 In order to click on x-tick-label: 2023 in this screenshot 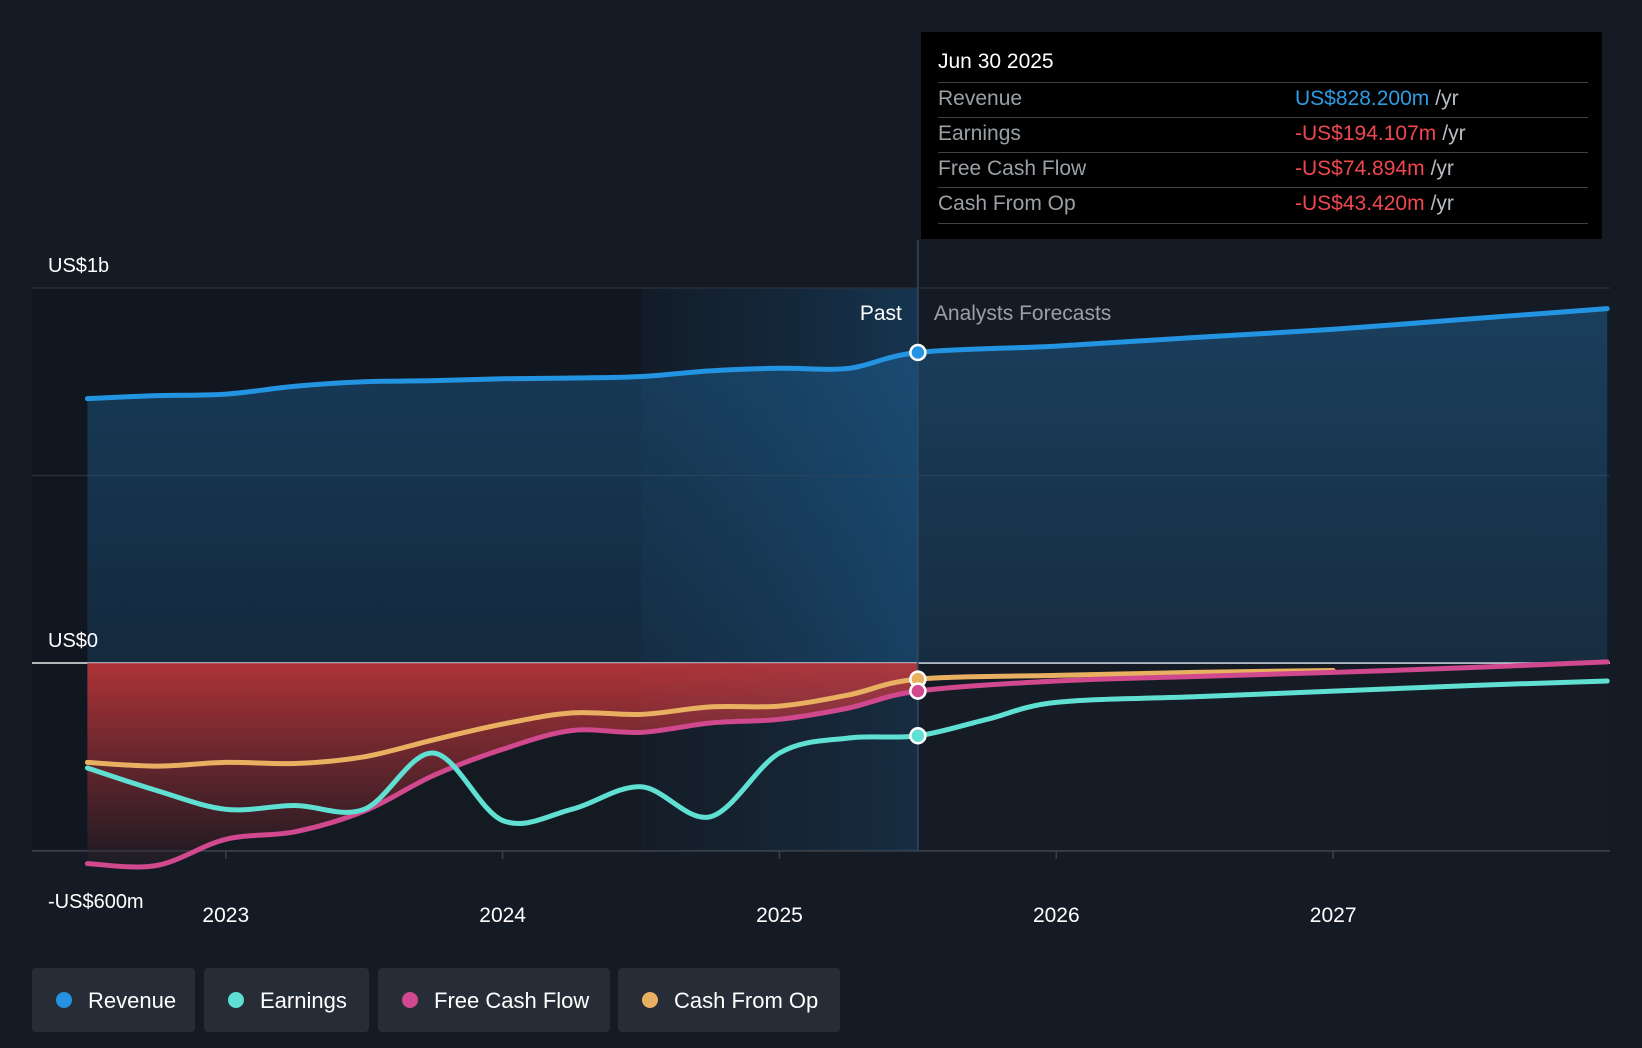, I will do `click(225, 915)`.